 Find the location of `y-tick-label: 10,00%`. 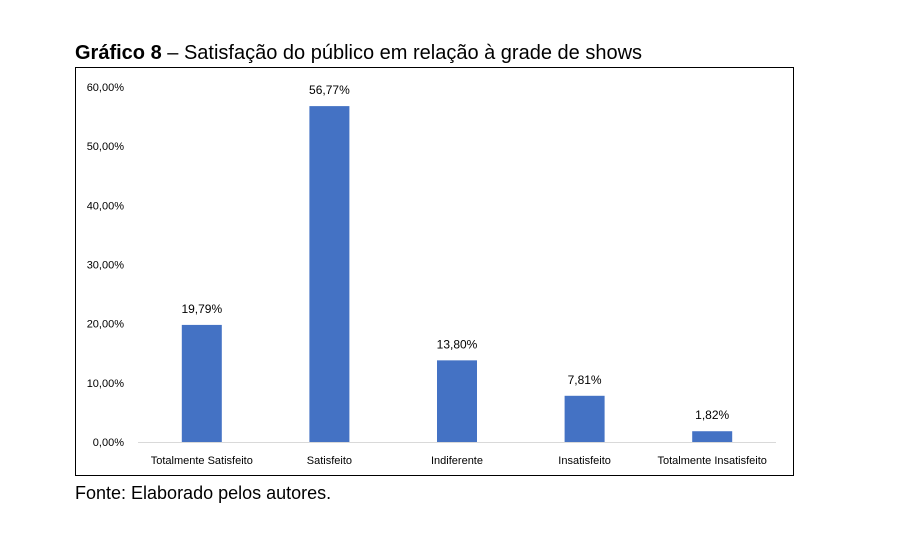

y-tick-label: 10,00% is located at coordinates (106, 384).